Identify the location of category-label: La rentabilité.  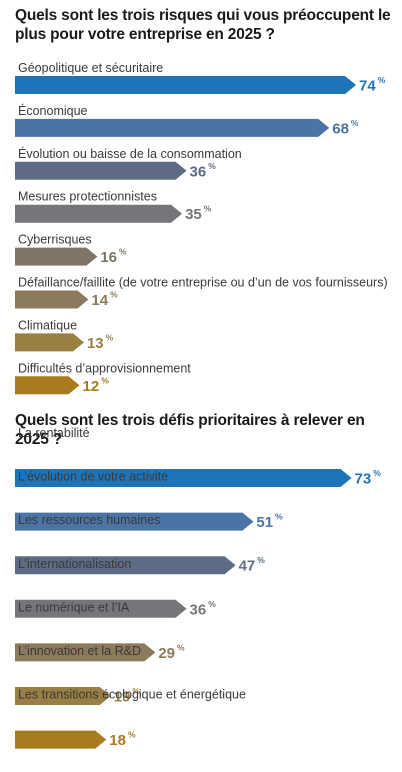
(54, 433).